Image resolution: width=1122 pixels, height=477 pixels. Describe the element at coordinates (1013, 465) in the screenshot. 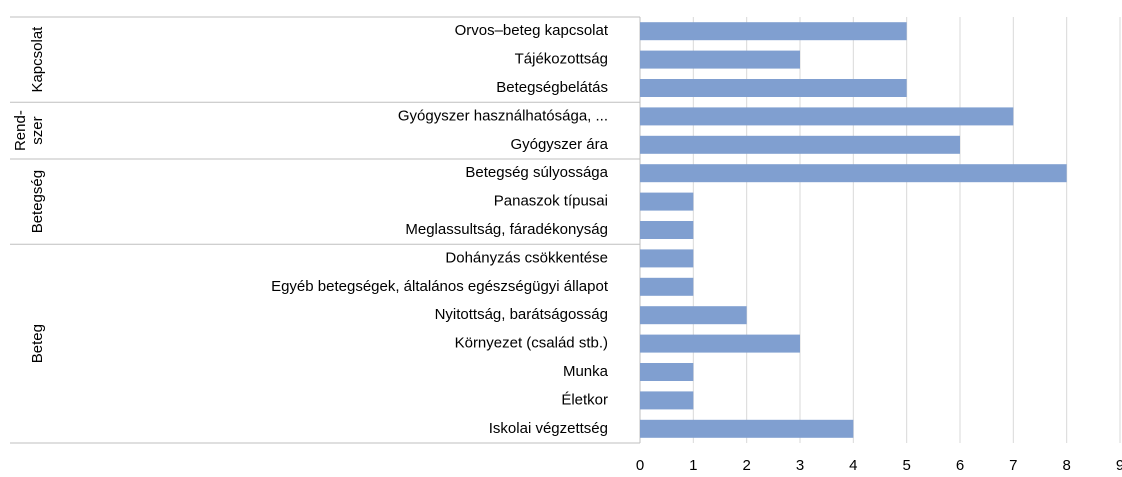

I see `x-tick-label: 7` at that location.